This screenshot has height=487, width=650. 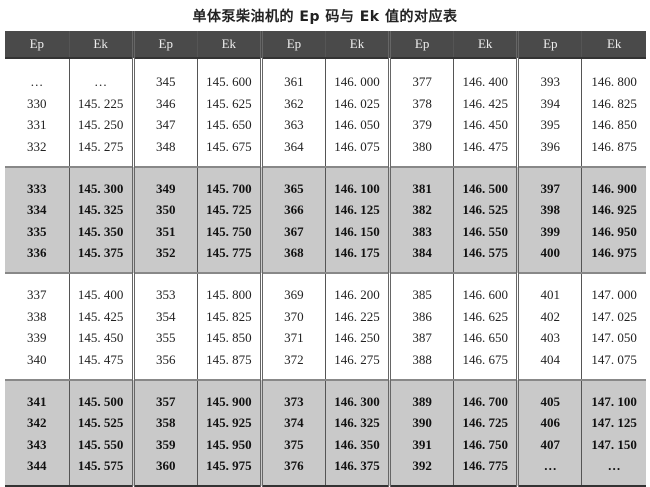 I want to click on ek-cell: 145. 775, so click(x=229, y=257).